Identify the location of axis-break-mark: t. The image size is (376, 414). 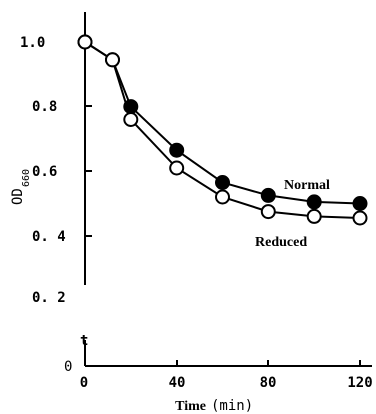
(84, 341).